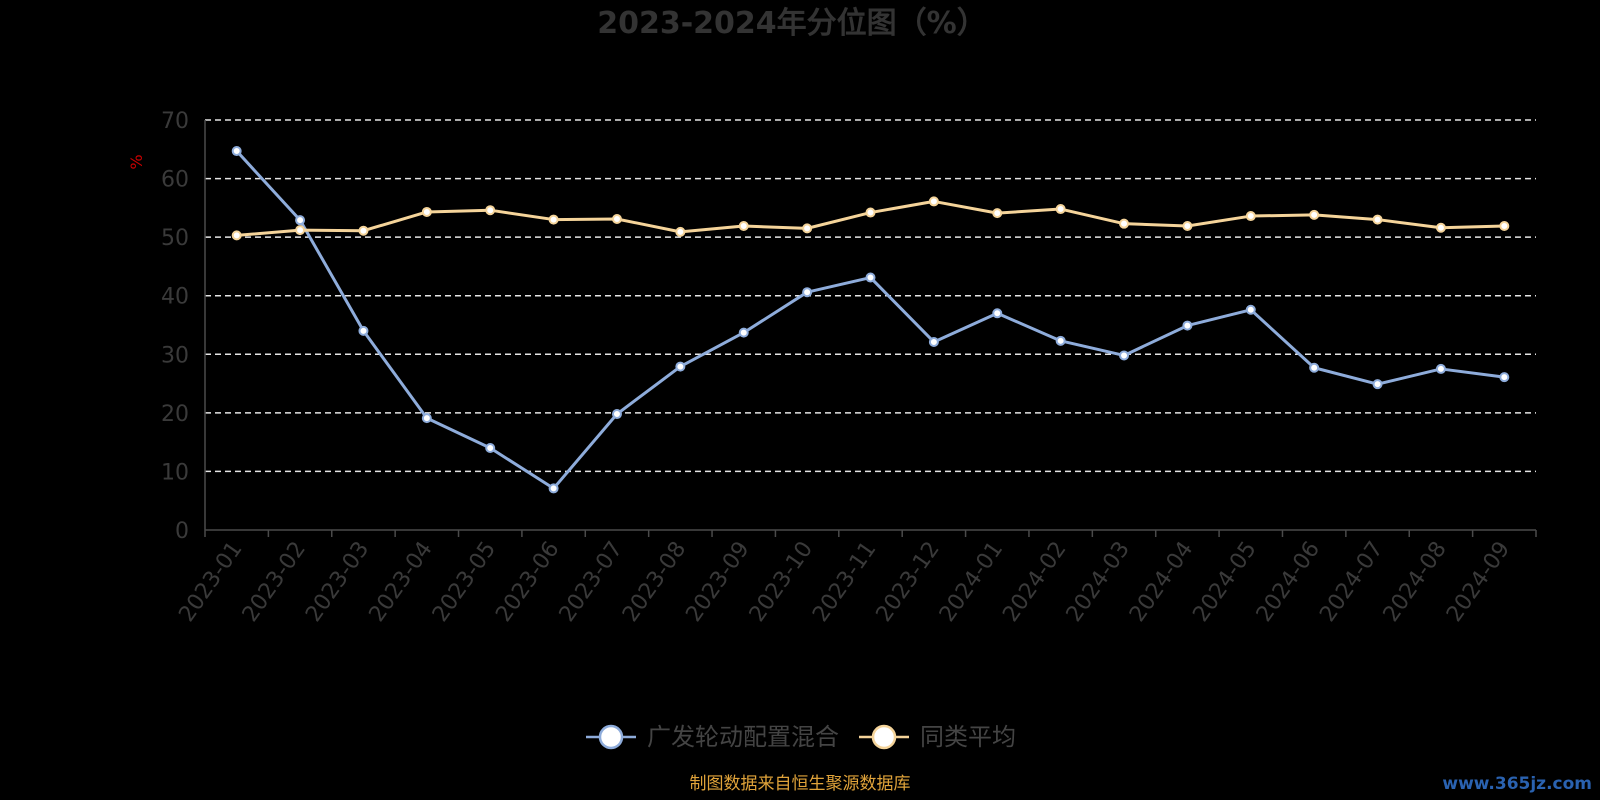 This screenshot has width=1600, height=800. What do you see at coordinates (1415, 582) in the screenshot?
I see `x-tick-label: 2024-08` at bounding box center [1415, 582].